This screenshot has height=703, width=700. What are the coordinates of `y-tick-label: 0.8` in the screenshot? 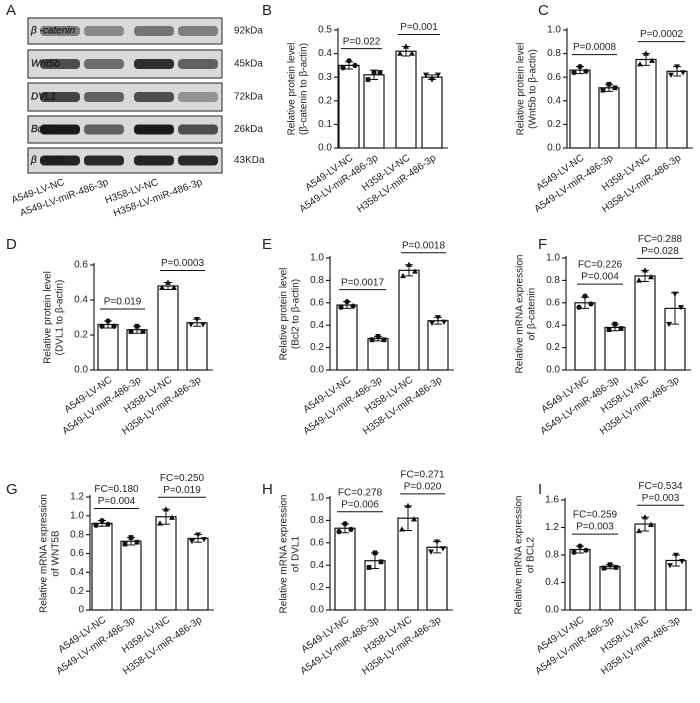 It's located at (553, 280).